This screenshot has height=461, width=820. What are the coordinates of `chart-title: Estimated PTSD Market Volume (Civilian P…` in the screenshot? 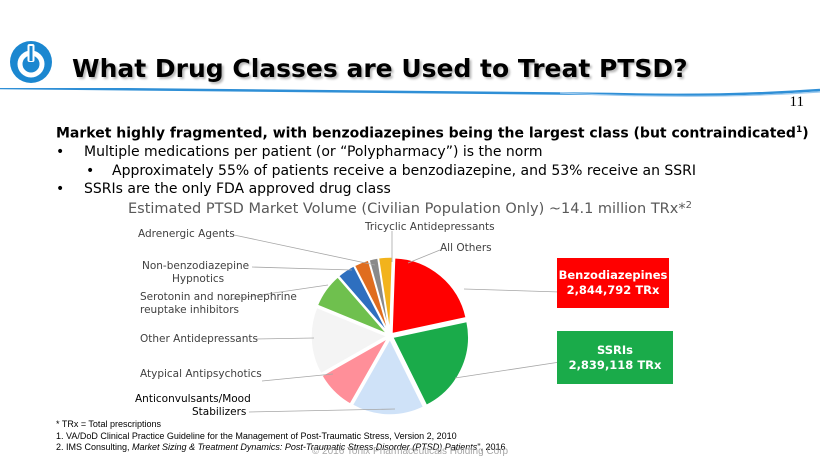 It's located at (410, 208).